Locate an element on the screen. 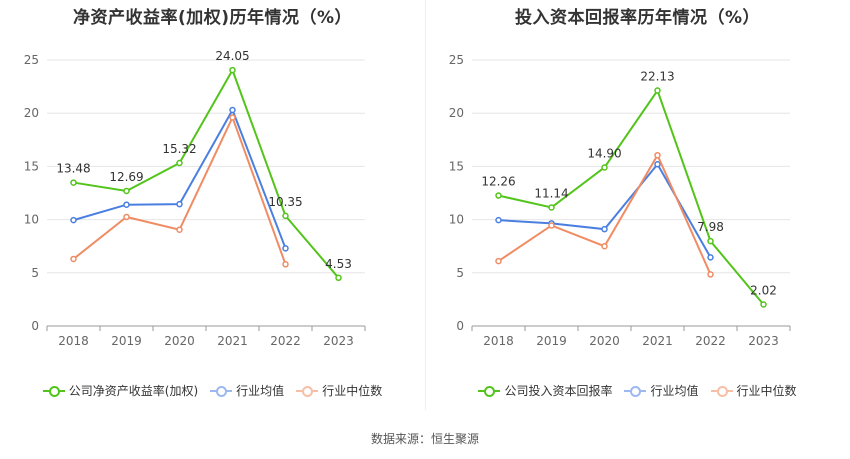  legend-item-company: 公司投入资本回报率 is located at coordinates (545, 390).